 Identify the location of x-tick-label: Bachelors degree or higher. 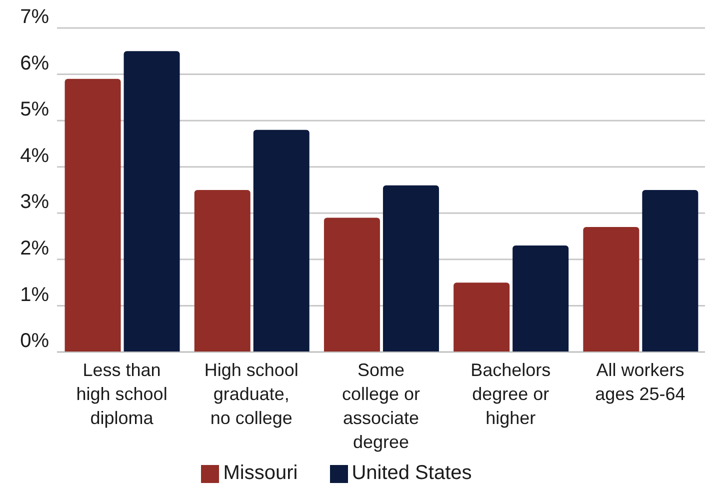
(510, 394).